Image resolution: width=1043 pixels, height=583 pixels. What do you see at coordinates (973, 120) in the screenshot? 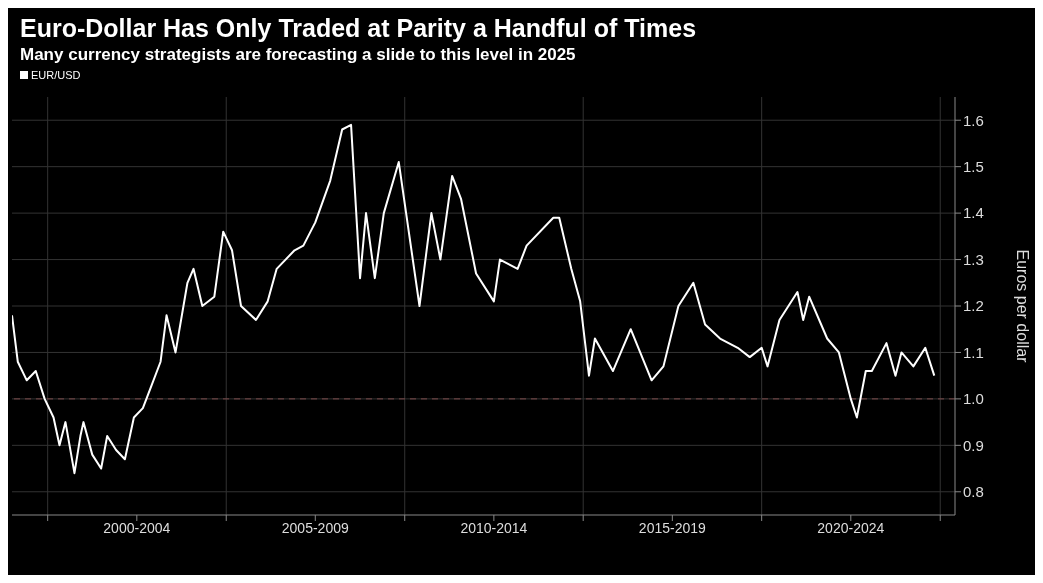
I see `y-tick-label: 1.6` at bounding box center [973, 120].